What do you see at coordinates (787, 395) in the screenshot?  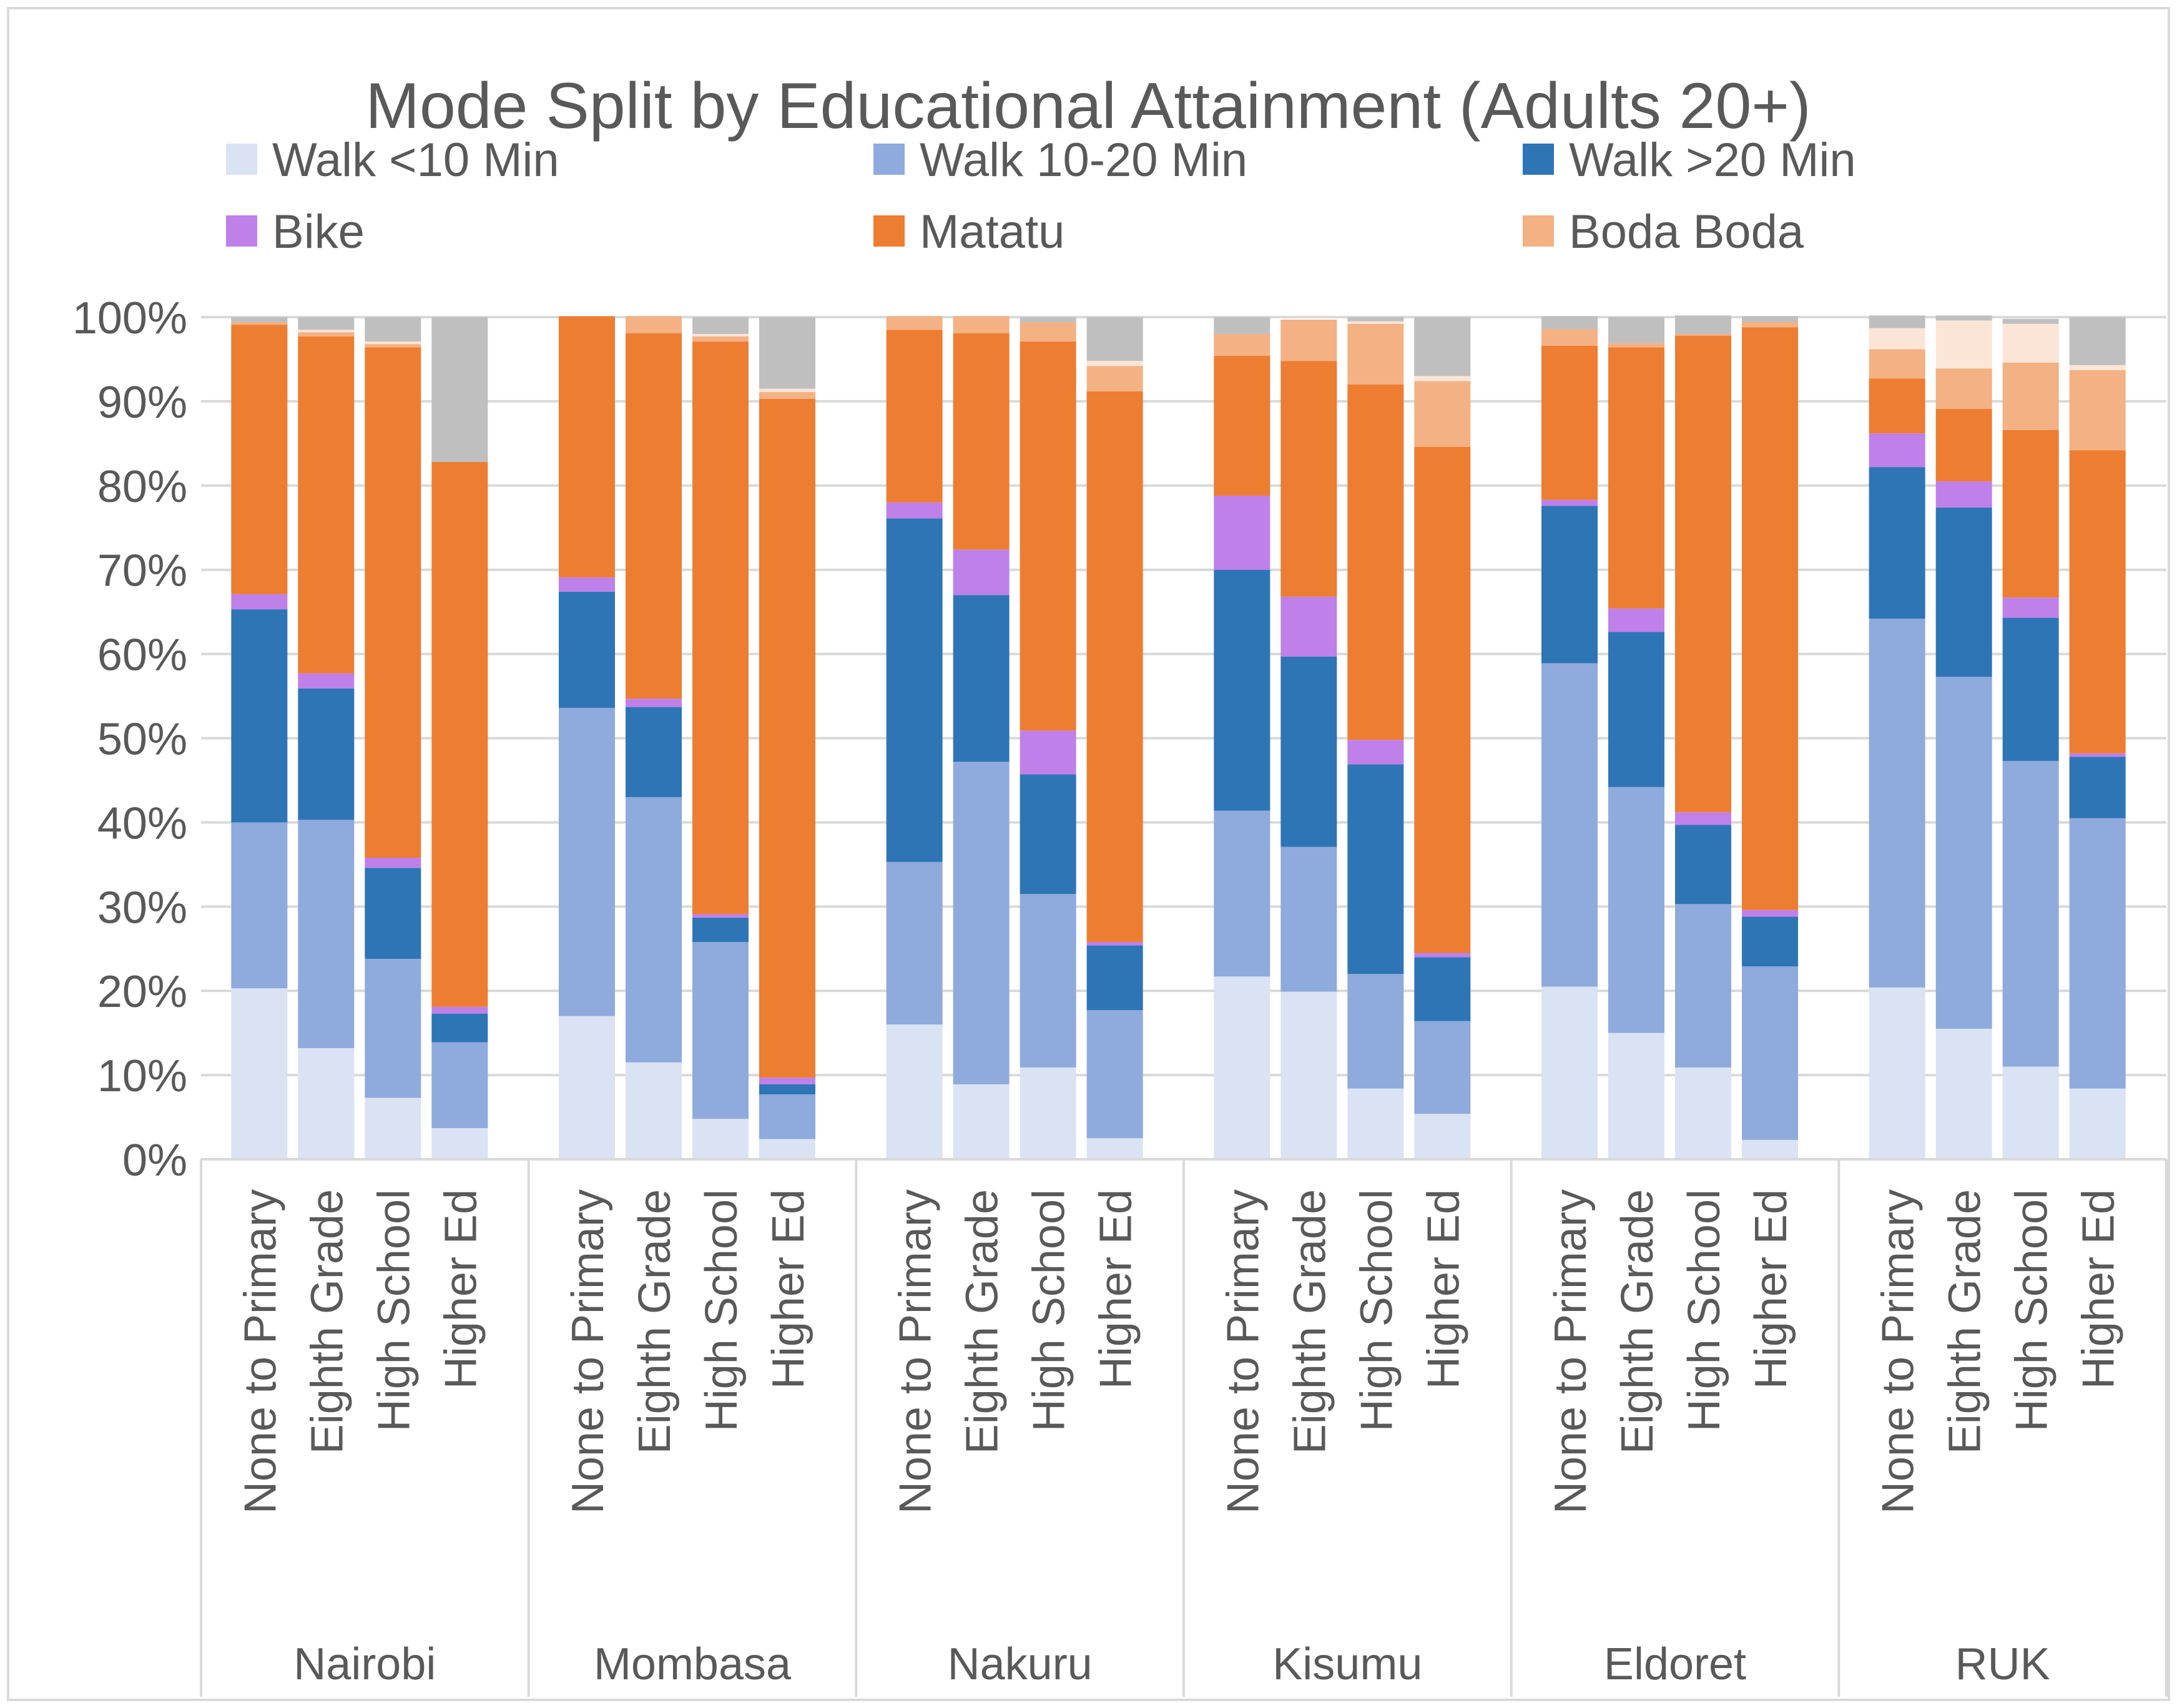 I see `bar-segment-mombasa-higher-ed-boda-boda` at bounding box center [787, 395].